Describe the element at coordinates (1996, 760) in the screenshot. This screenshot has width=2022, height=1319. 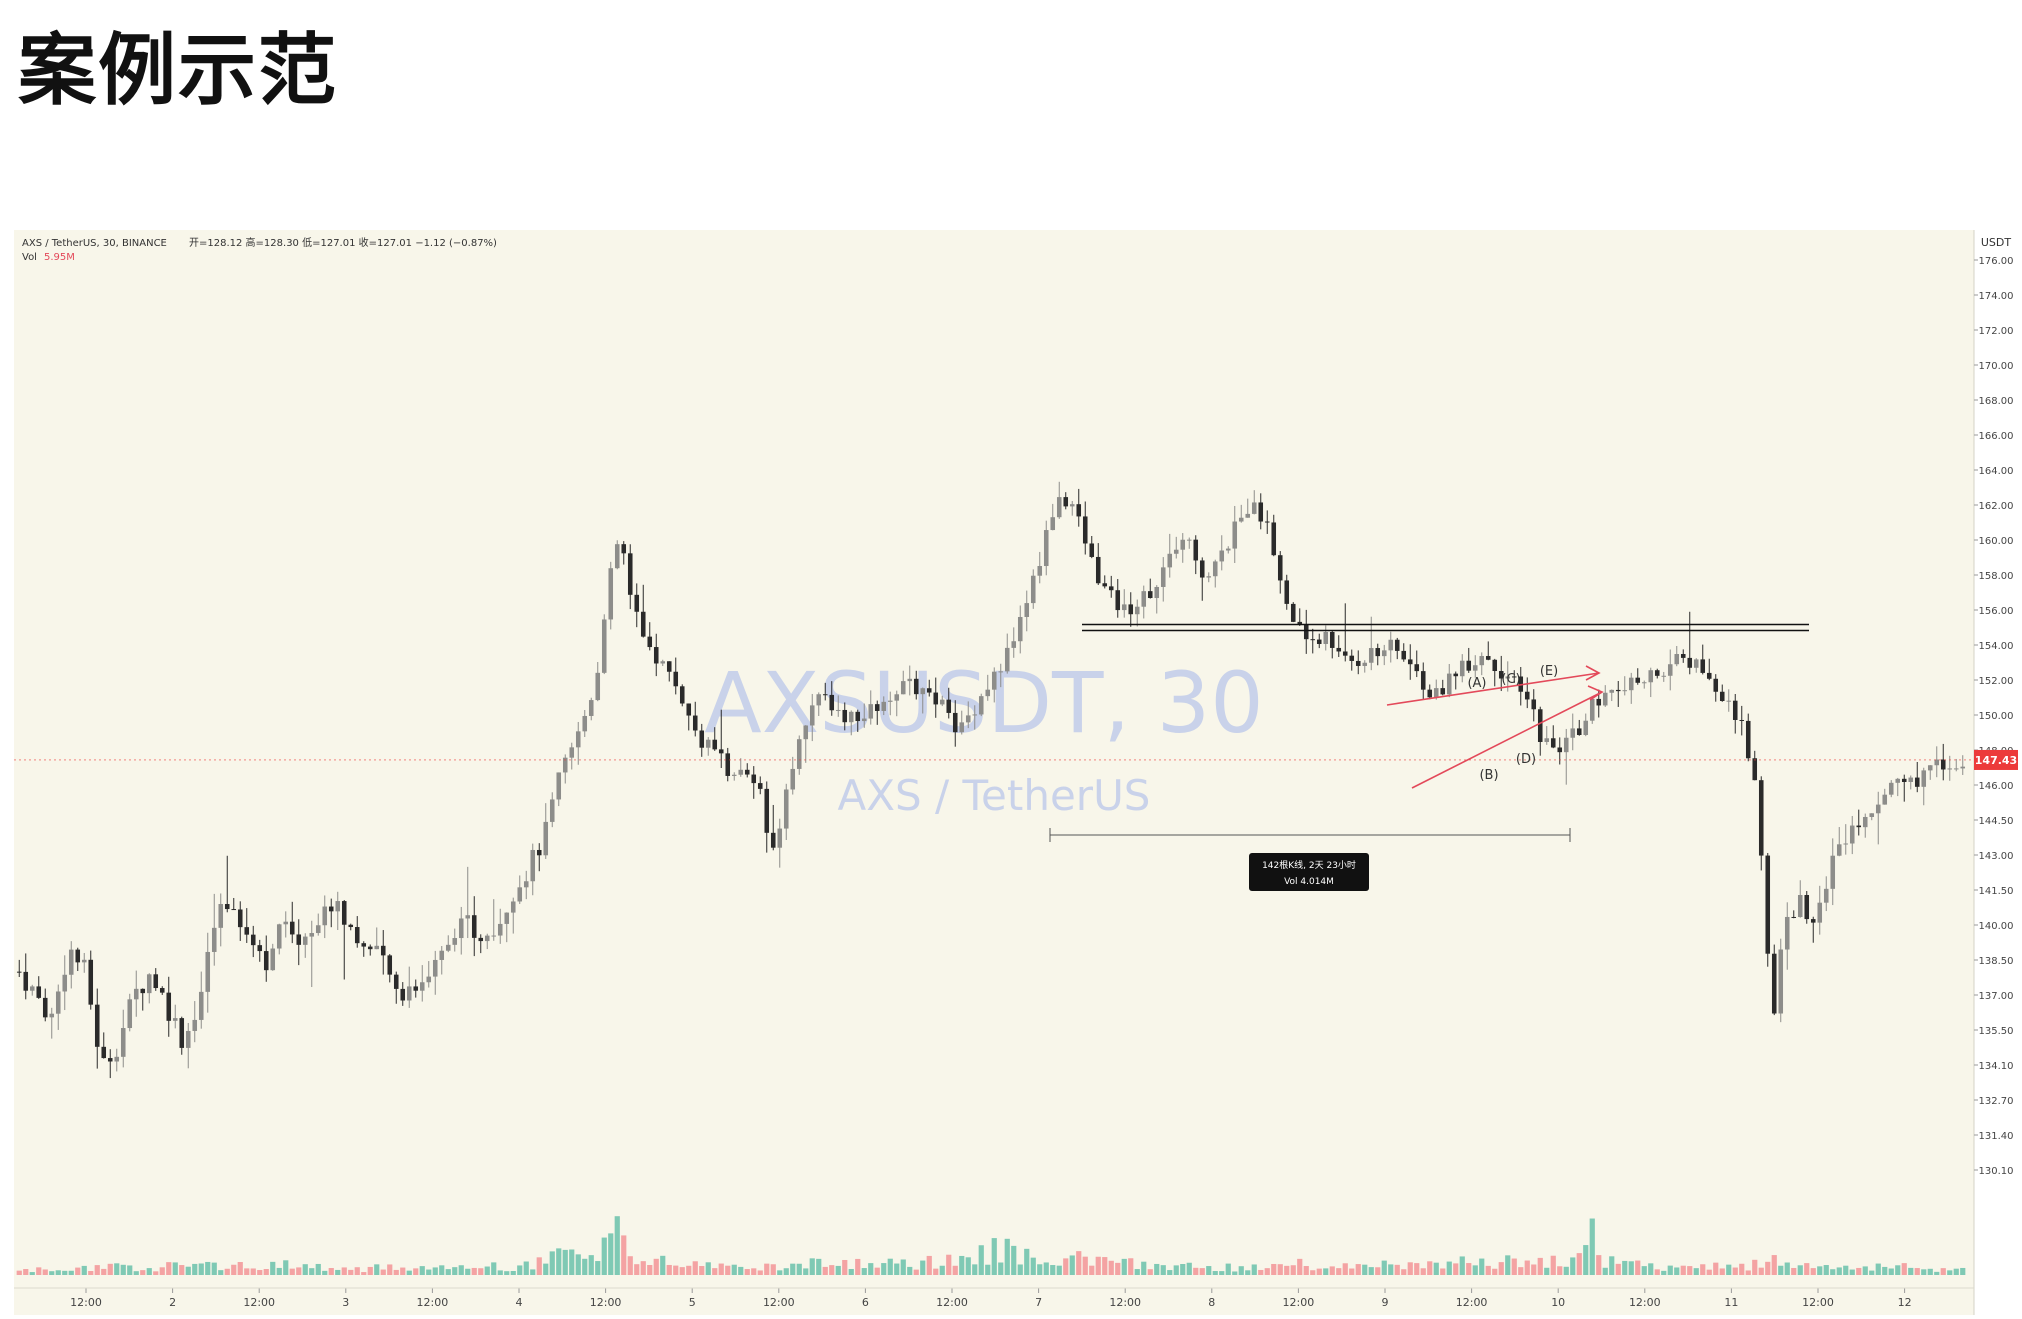
I see `last-price-label: 147.43` at that location.